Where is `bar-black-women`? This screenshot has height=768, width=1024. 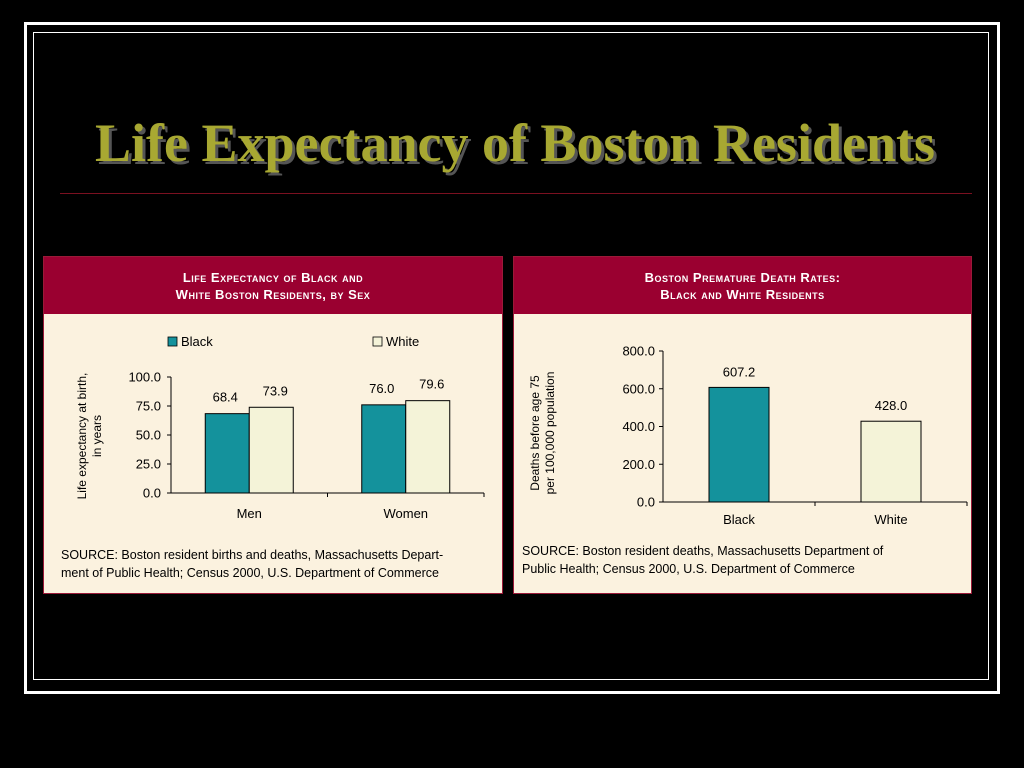 bar-black-women is located at coordinates (384, 449).